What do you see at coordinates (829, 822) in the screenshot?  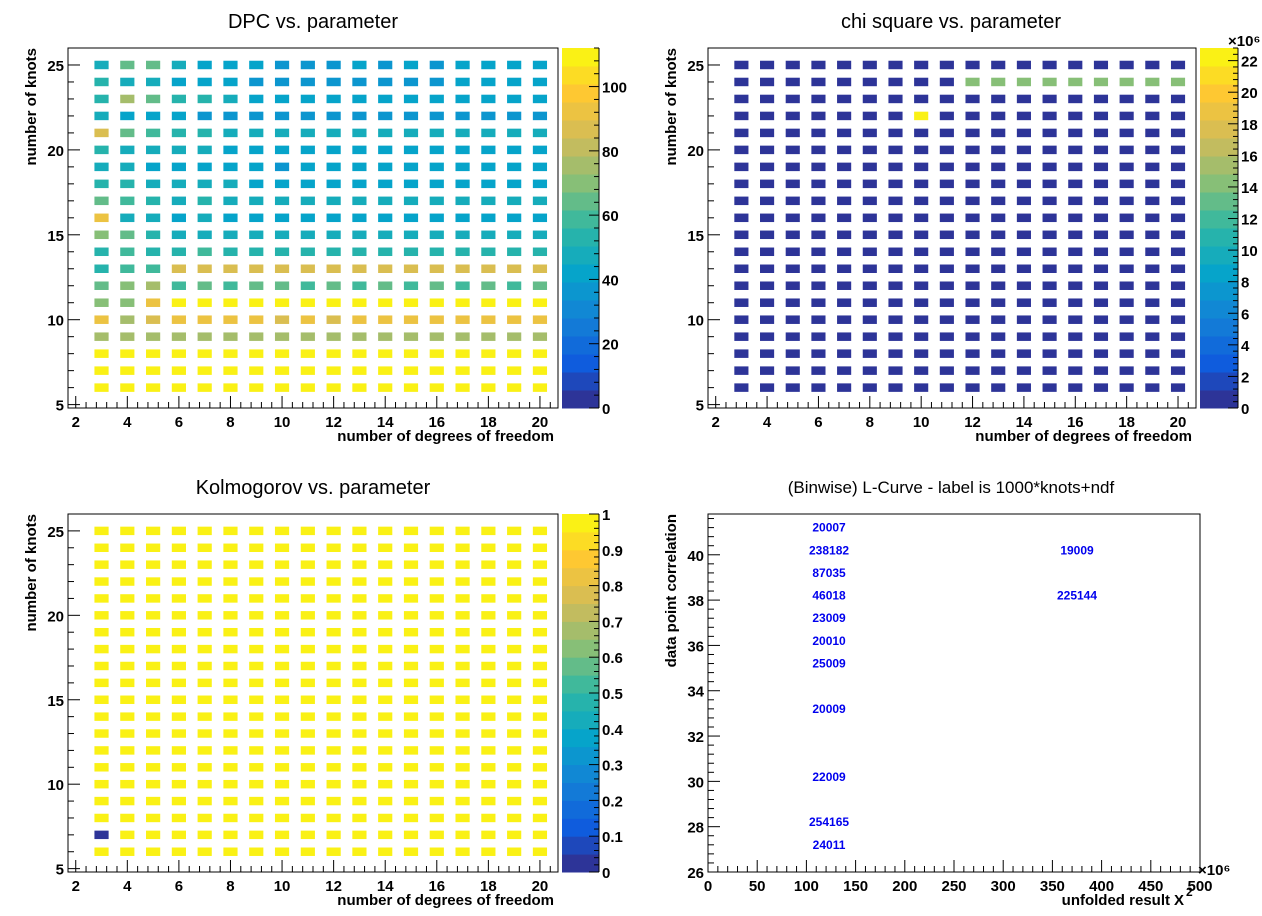 I see `point-label: 254165` at bounding box center [829, 822].